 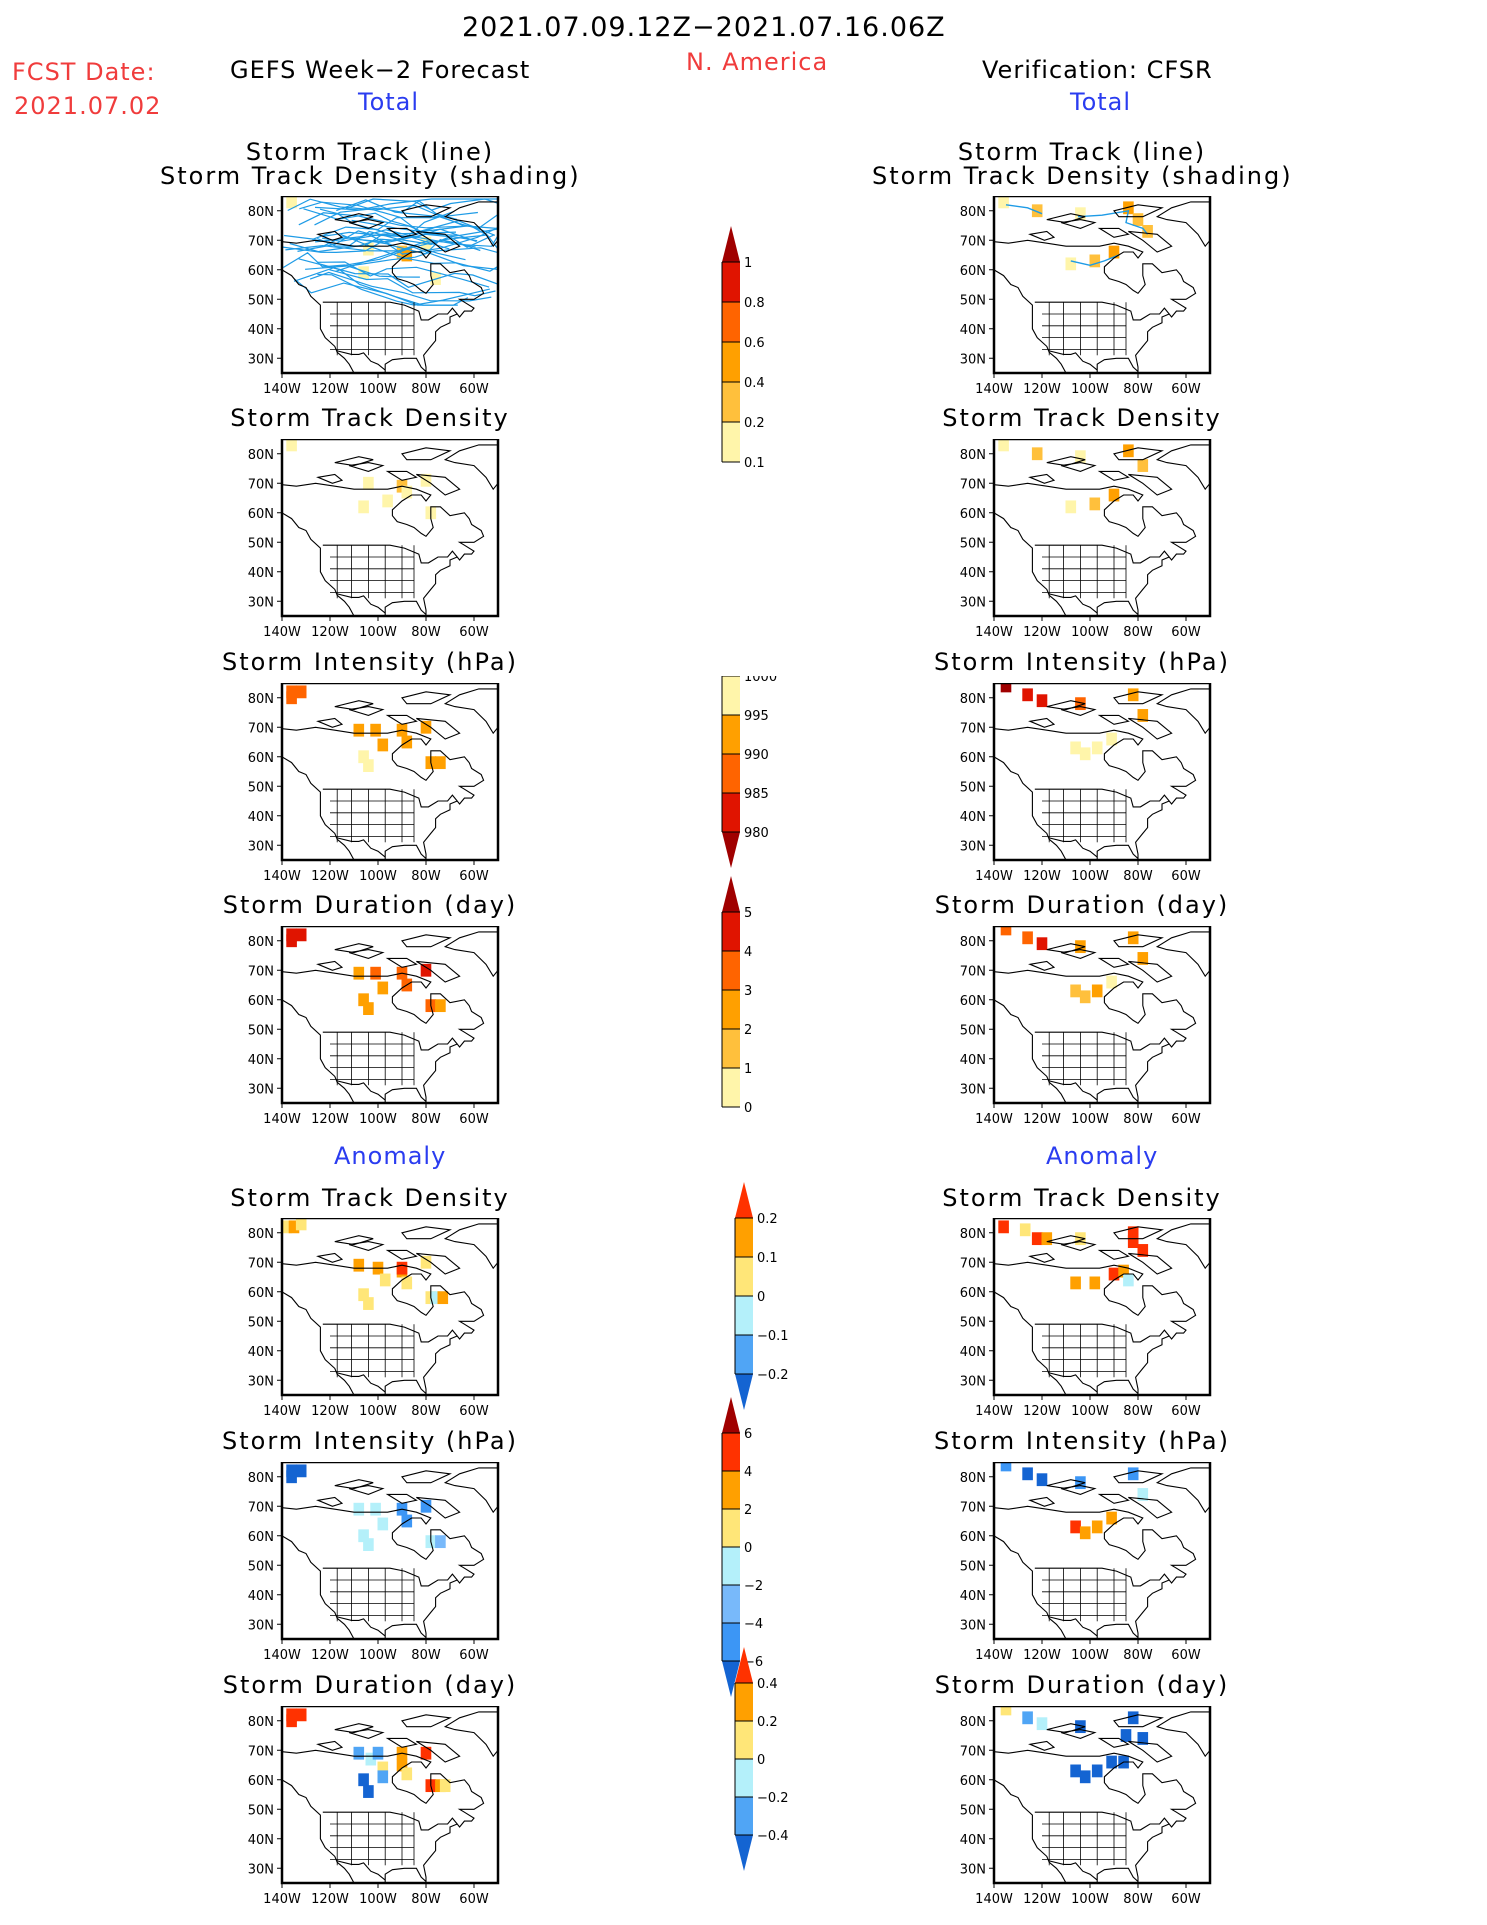 I want to click on lon-tick-label: 60W, so click(x=474, y=1411).